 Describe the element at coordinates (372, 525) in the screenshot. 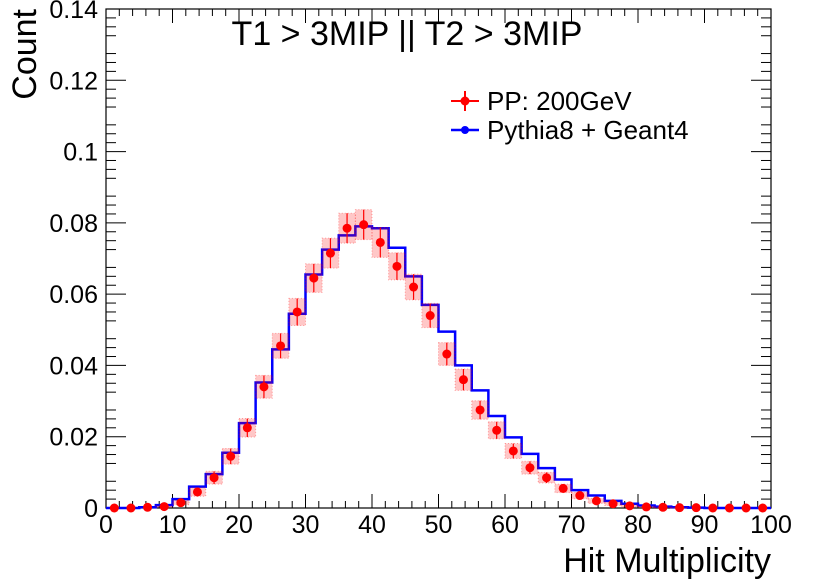

I see `x-tick-label: 40` at that location.